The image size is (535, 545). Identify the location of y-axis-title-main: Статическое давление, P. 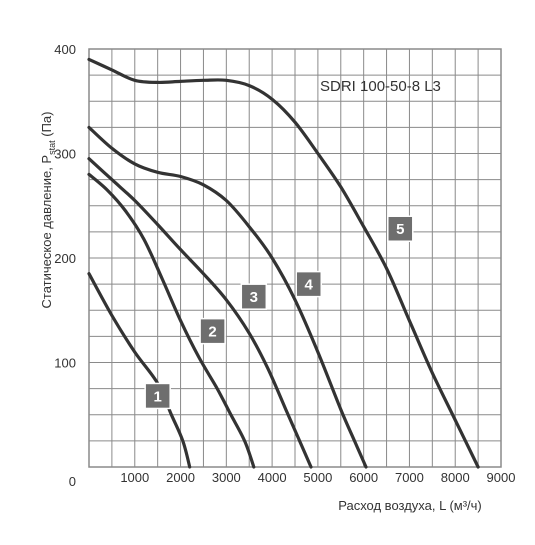
(46, 232).